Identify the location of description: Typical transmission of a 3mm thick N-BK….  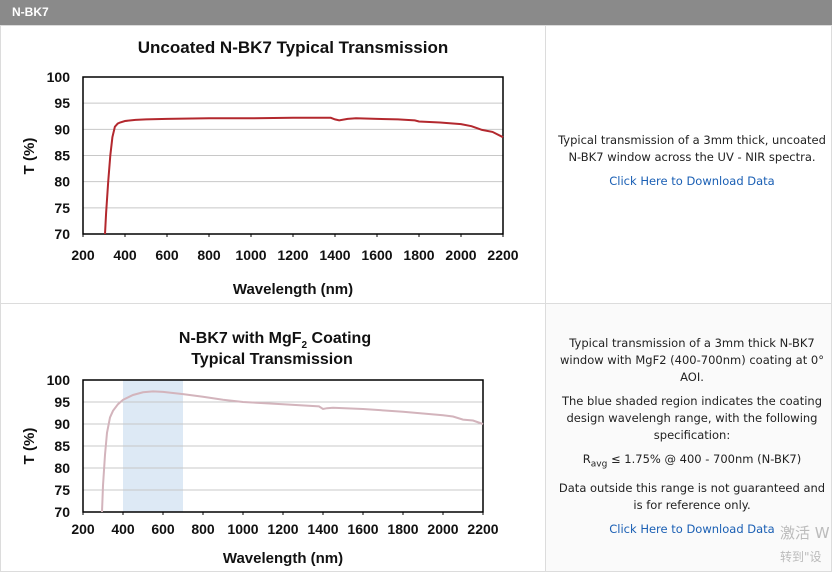
(692, 440).